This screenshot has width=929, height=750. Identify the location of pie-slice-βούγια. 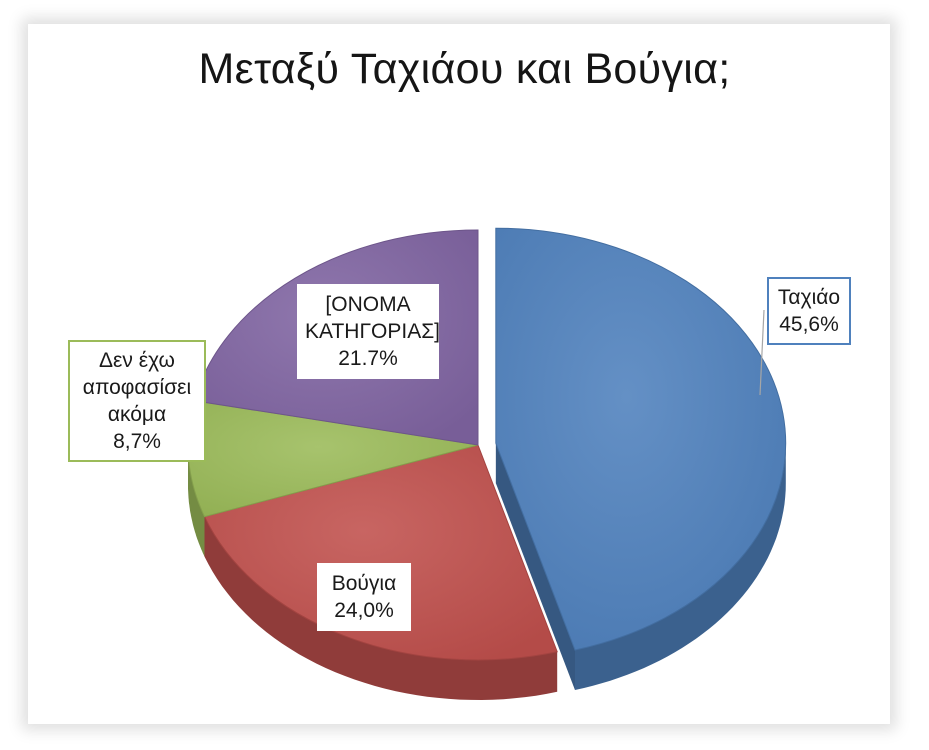
(380, 552).